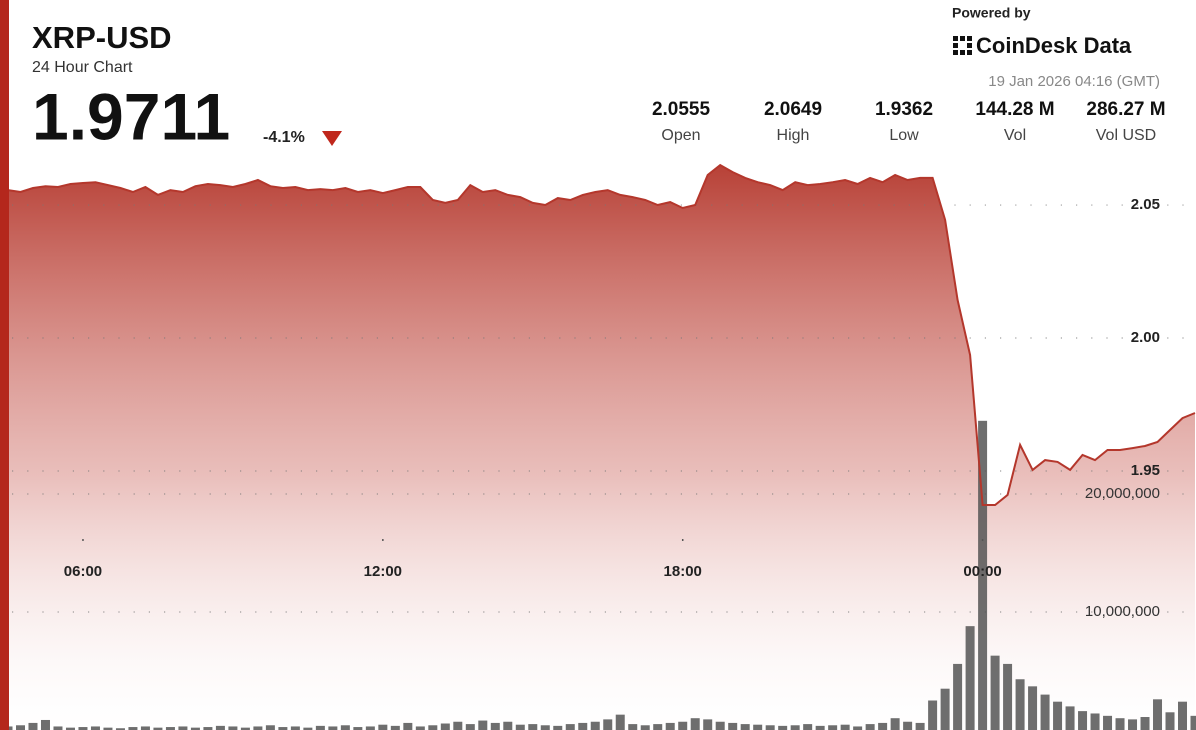 The width and height of the screenshot is (1196, 730). Describe the element at coordinates (904, 109) in the screenshot. I see `stat-value: 1.9362` at that location.